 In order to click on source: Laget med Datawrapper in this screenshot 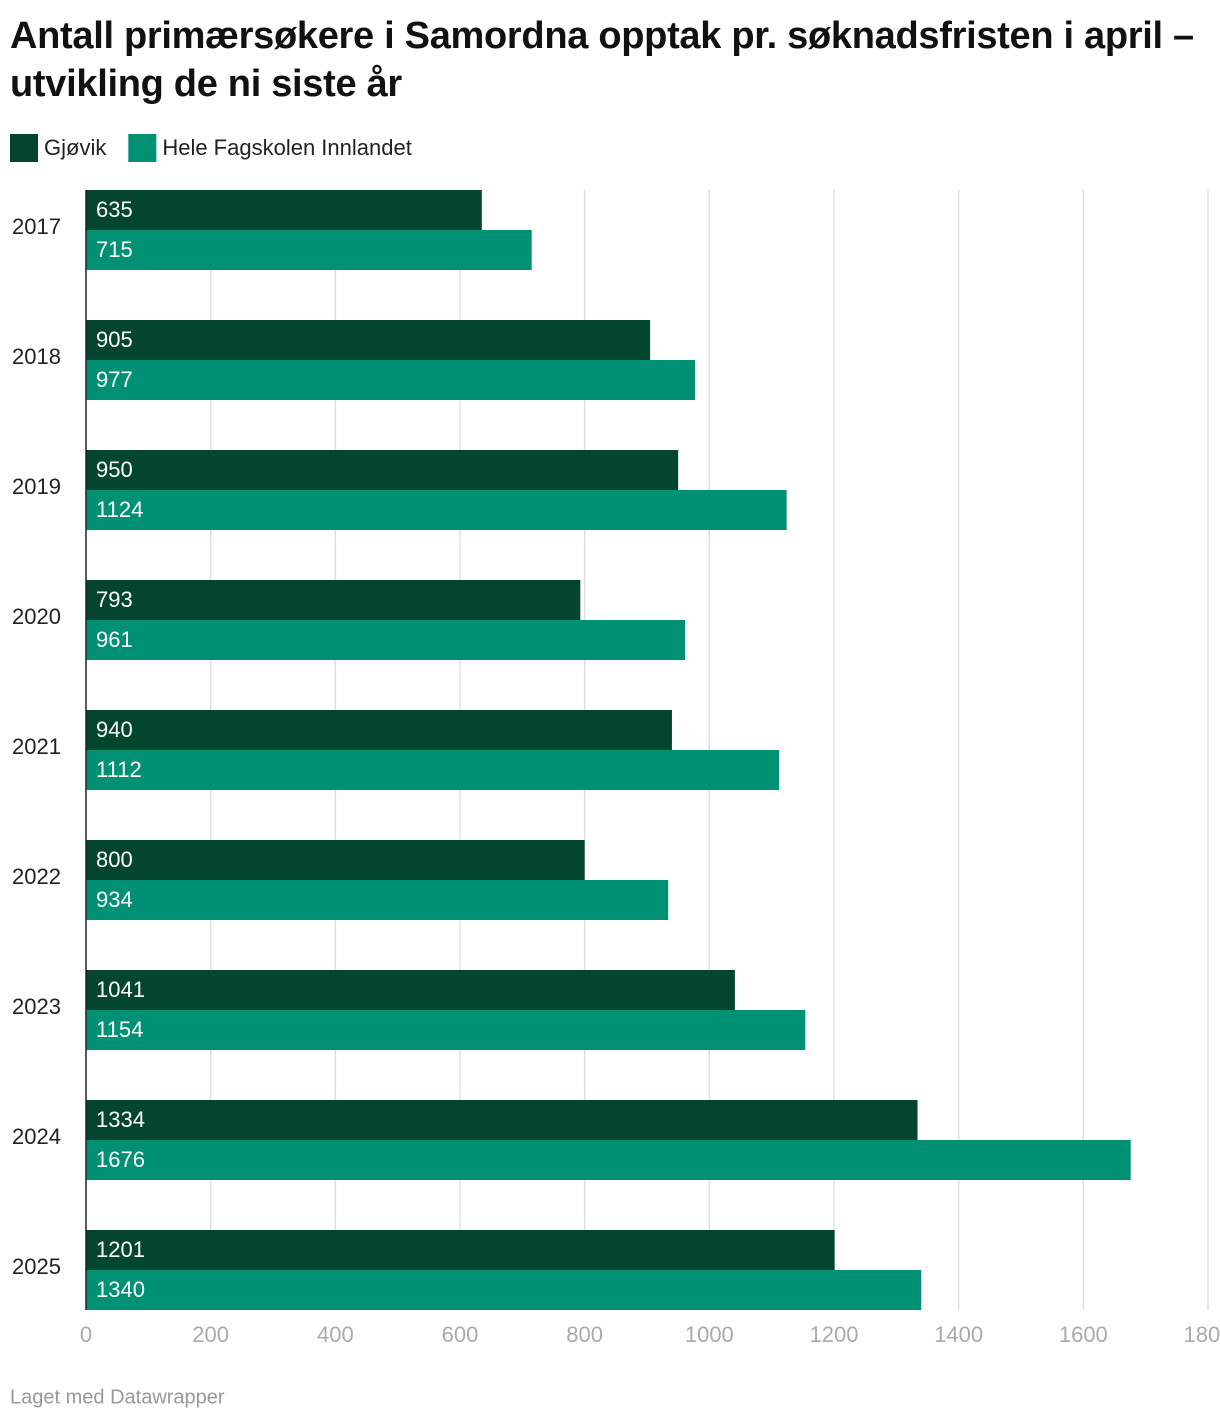, I will do `click(117, 1397)`.